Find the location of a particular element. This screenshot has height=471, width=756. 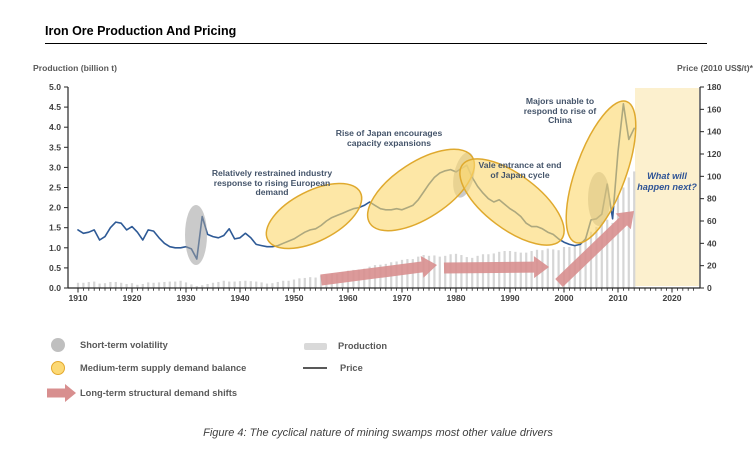

y-axis-tick-label: 3.0 is located at coordinates (55, 167).